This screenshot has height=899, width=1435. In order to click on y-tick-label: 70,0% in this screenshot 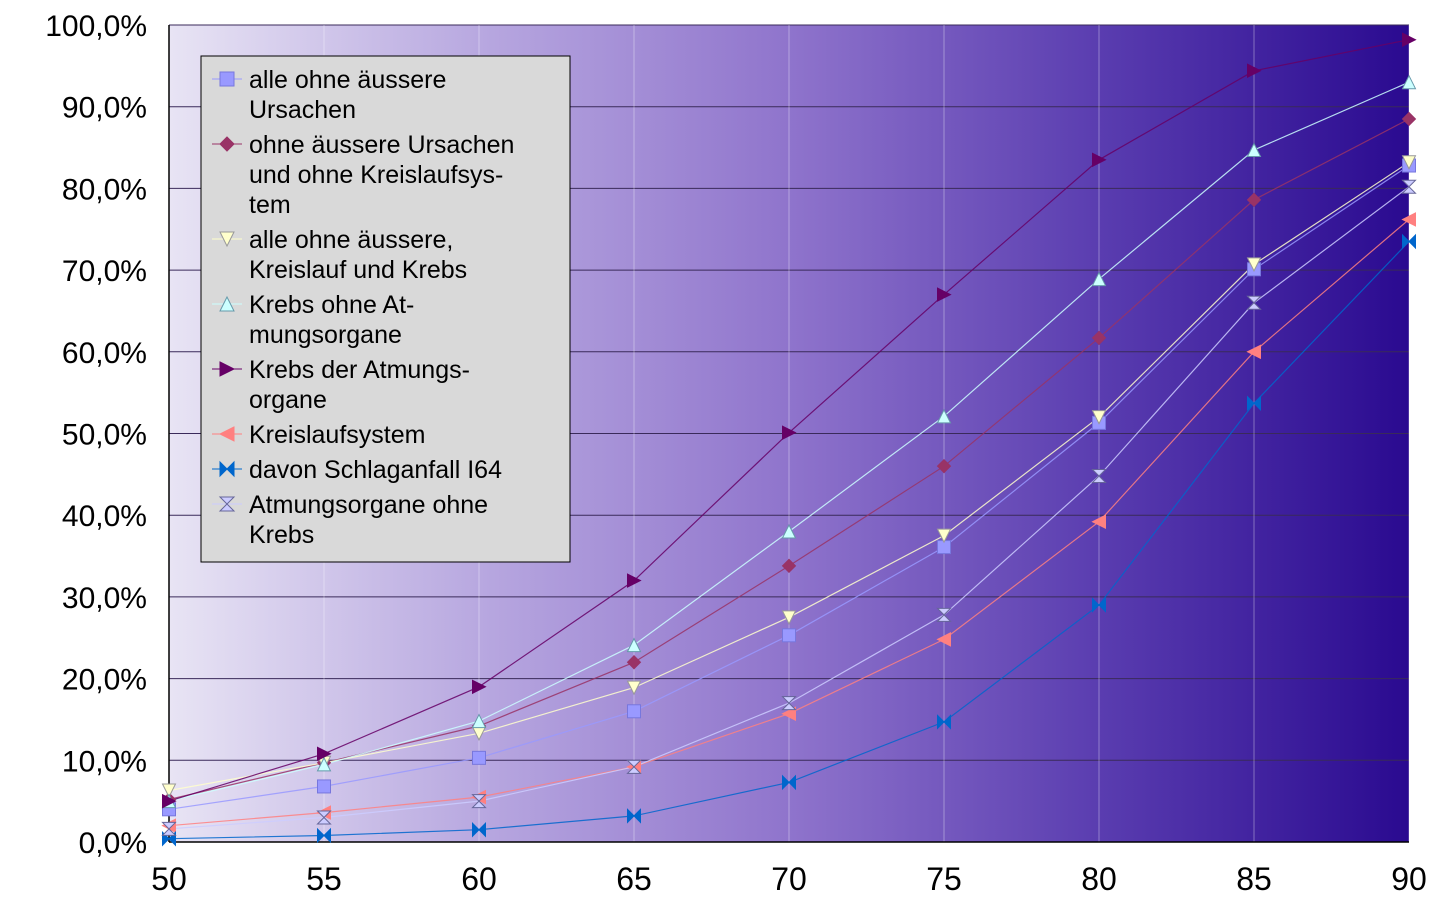, I will do `click(104, 271)`.